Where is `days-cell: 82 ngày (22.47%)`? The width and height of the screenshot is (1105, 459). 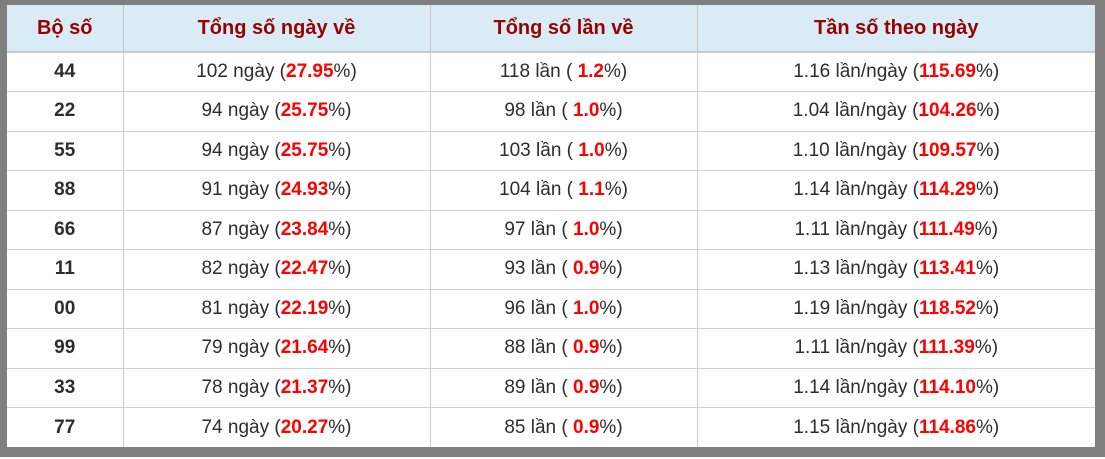
days-cell: 82 ngày (22.47%) is located at coordinates (277, 269).